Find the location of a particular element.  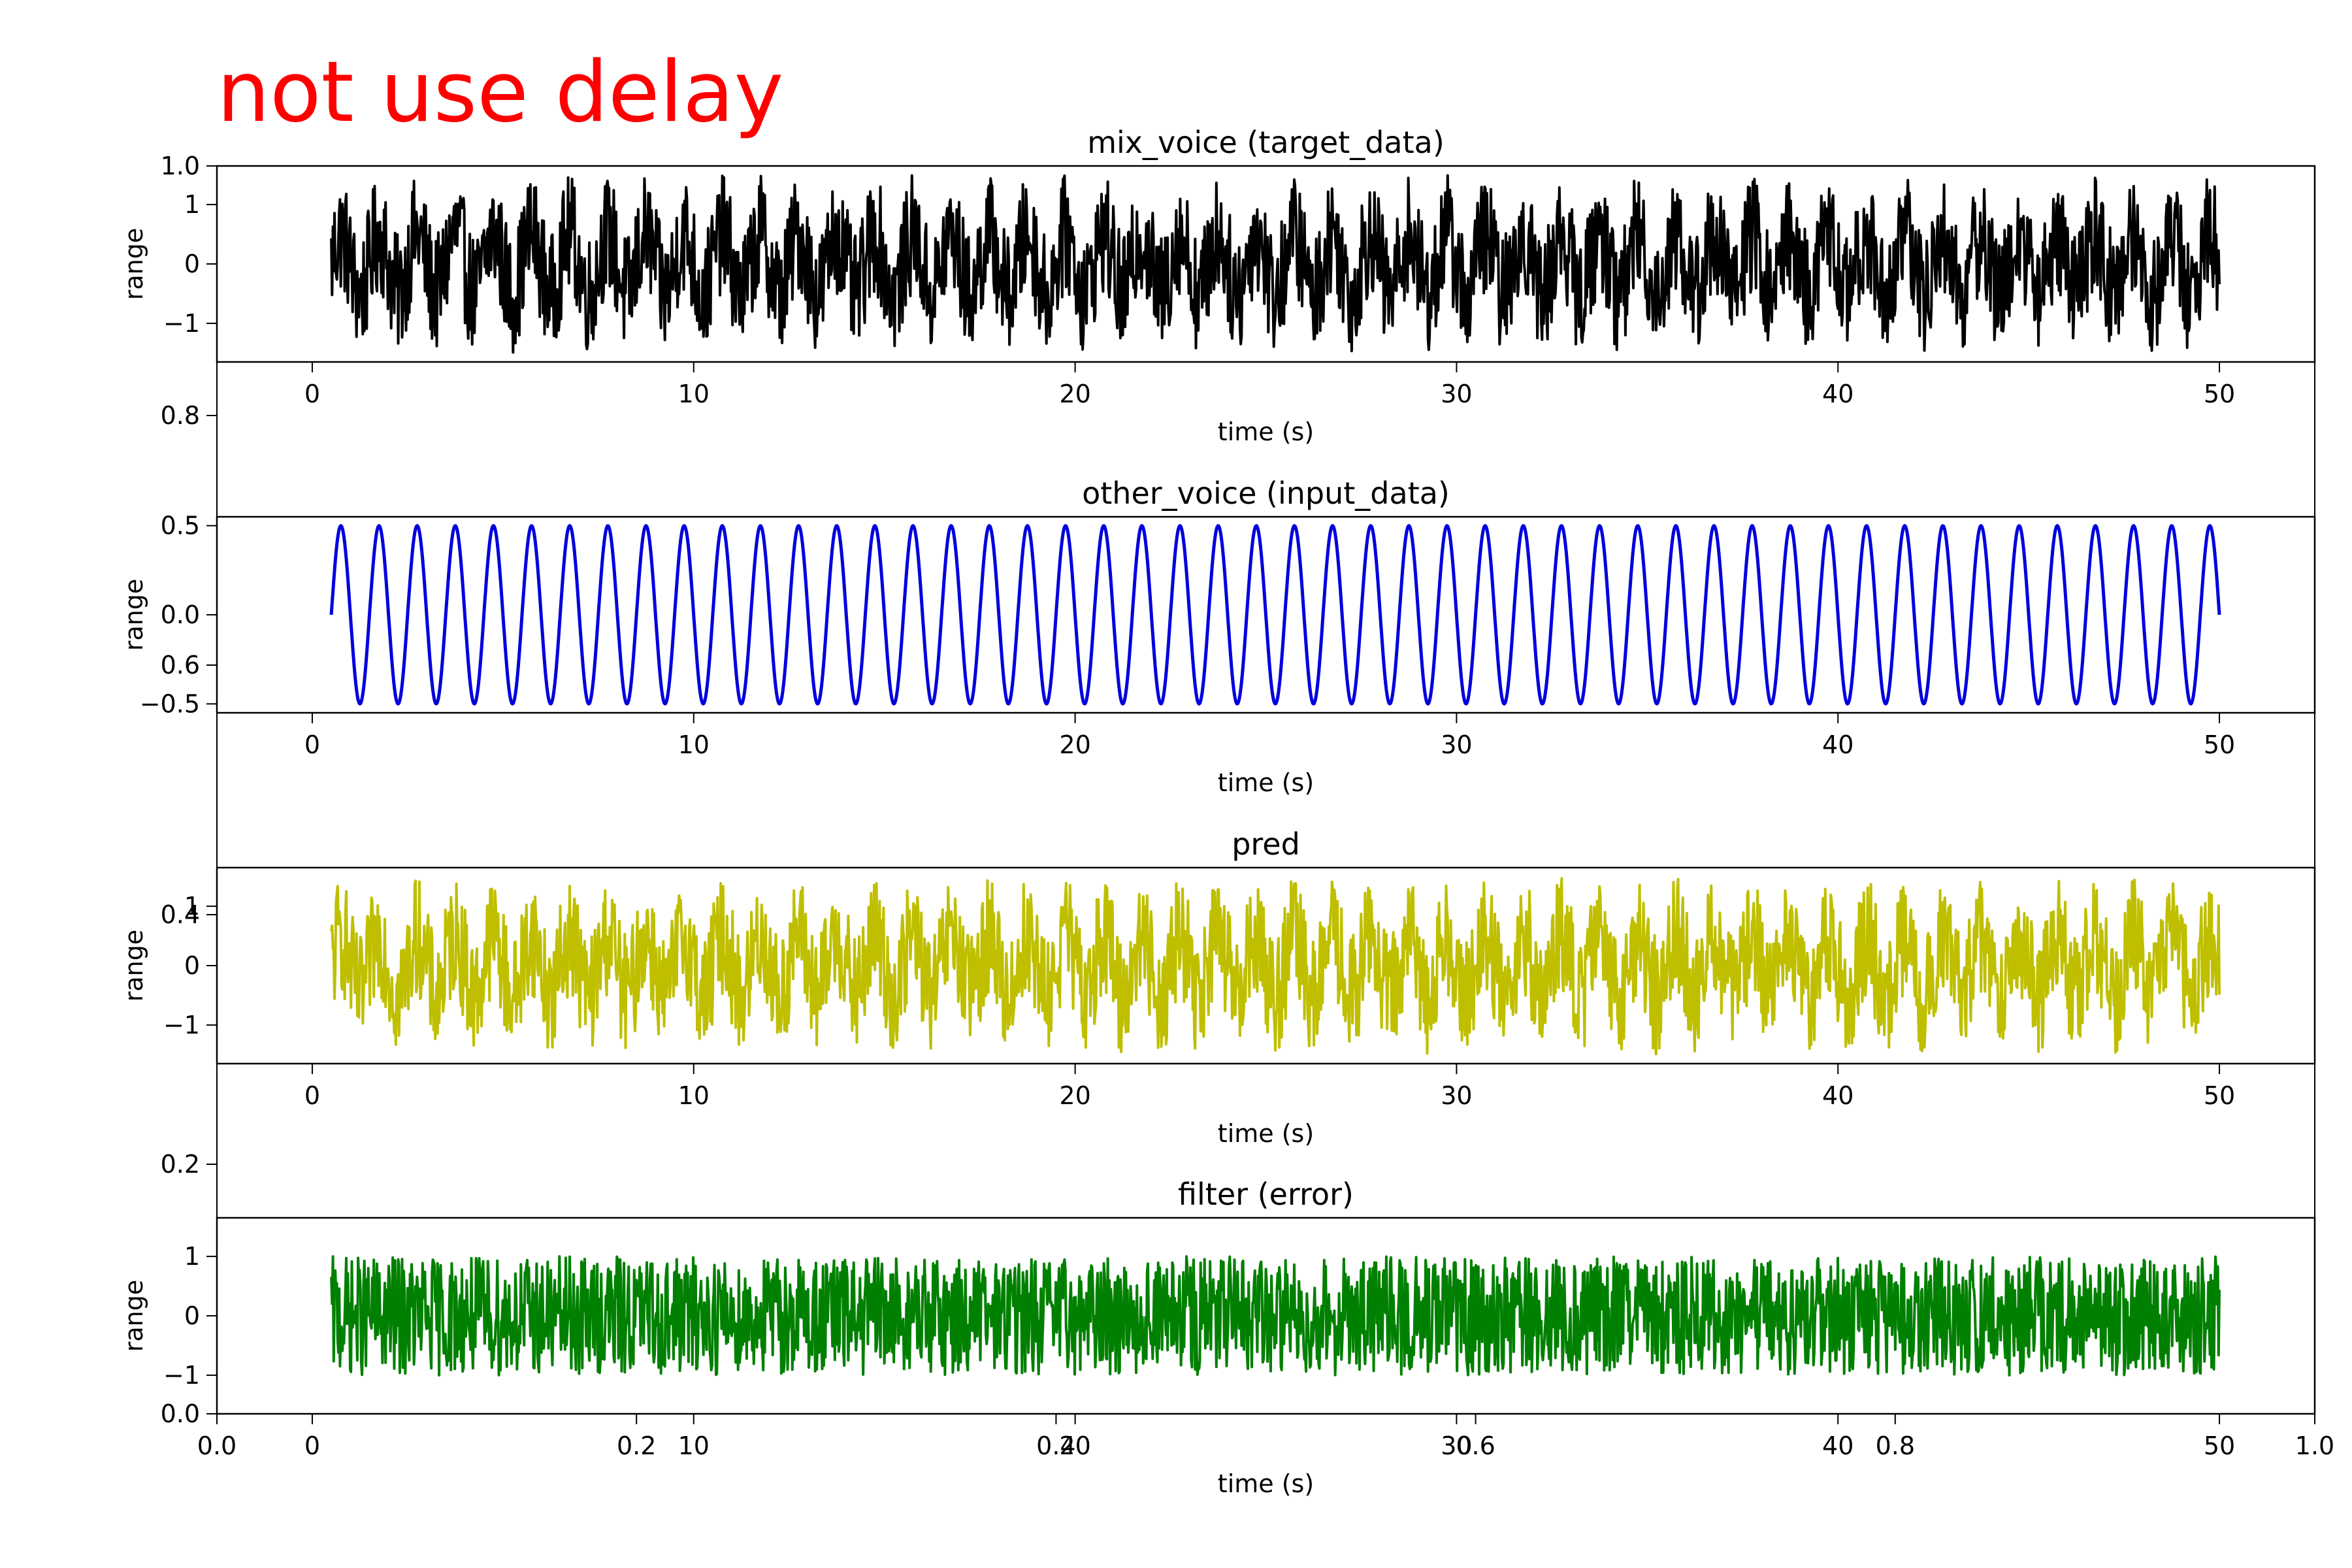

background-xtick-label: 0.4 is located at coordinates (1055, 1445).